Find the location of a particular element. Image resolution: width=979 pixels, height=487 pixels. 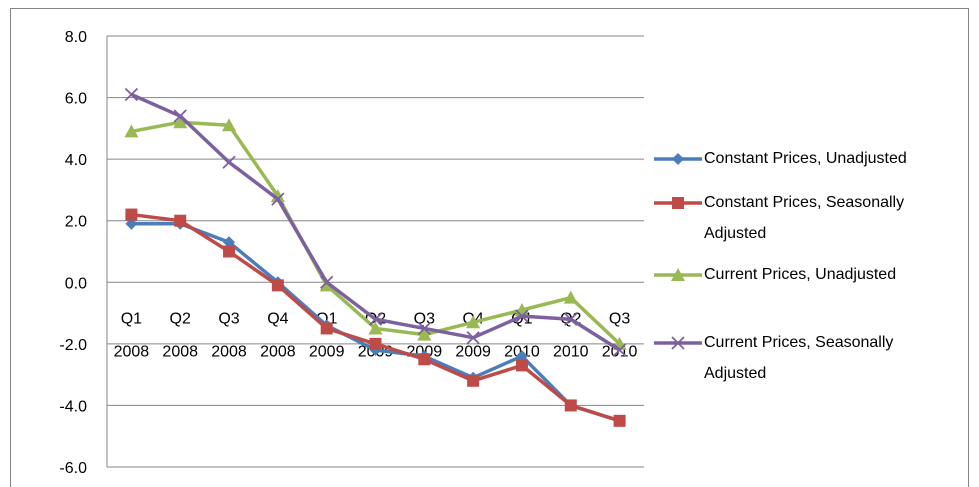

x-tick-label: Q3 2008 is located at coordinates (229, 335).